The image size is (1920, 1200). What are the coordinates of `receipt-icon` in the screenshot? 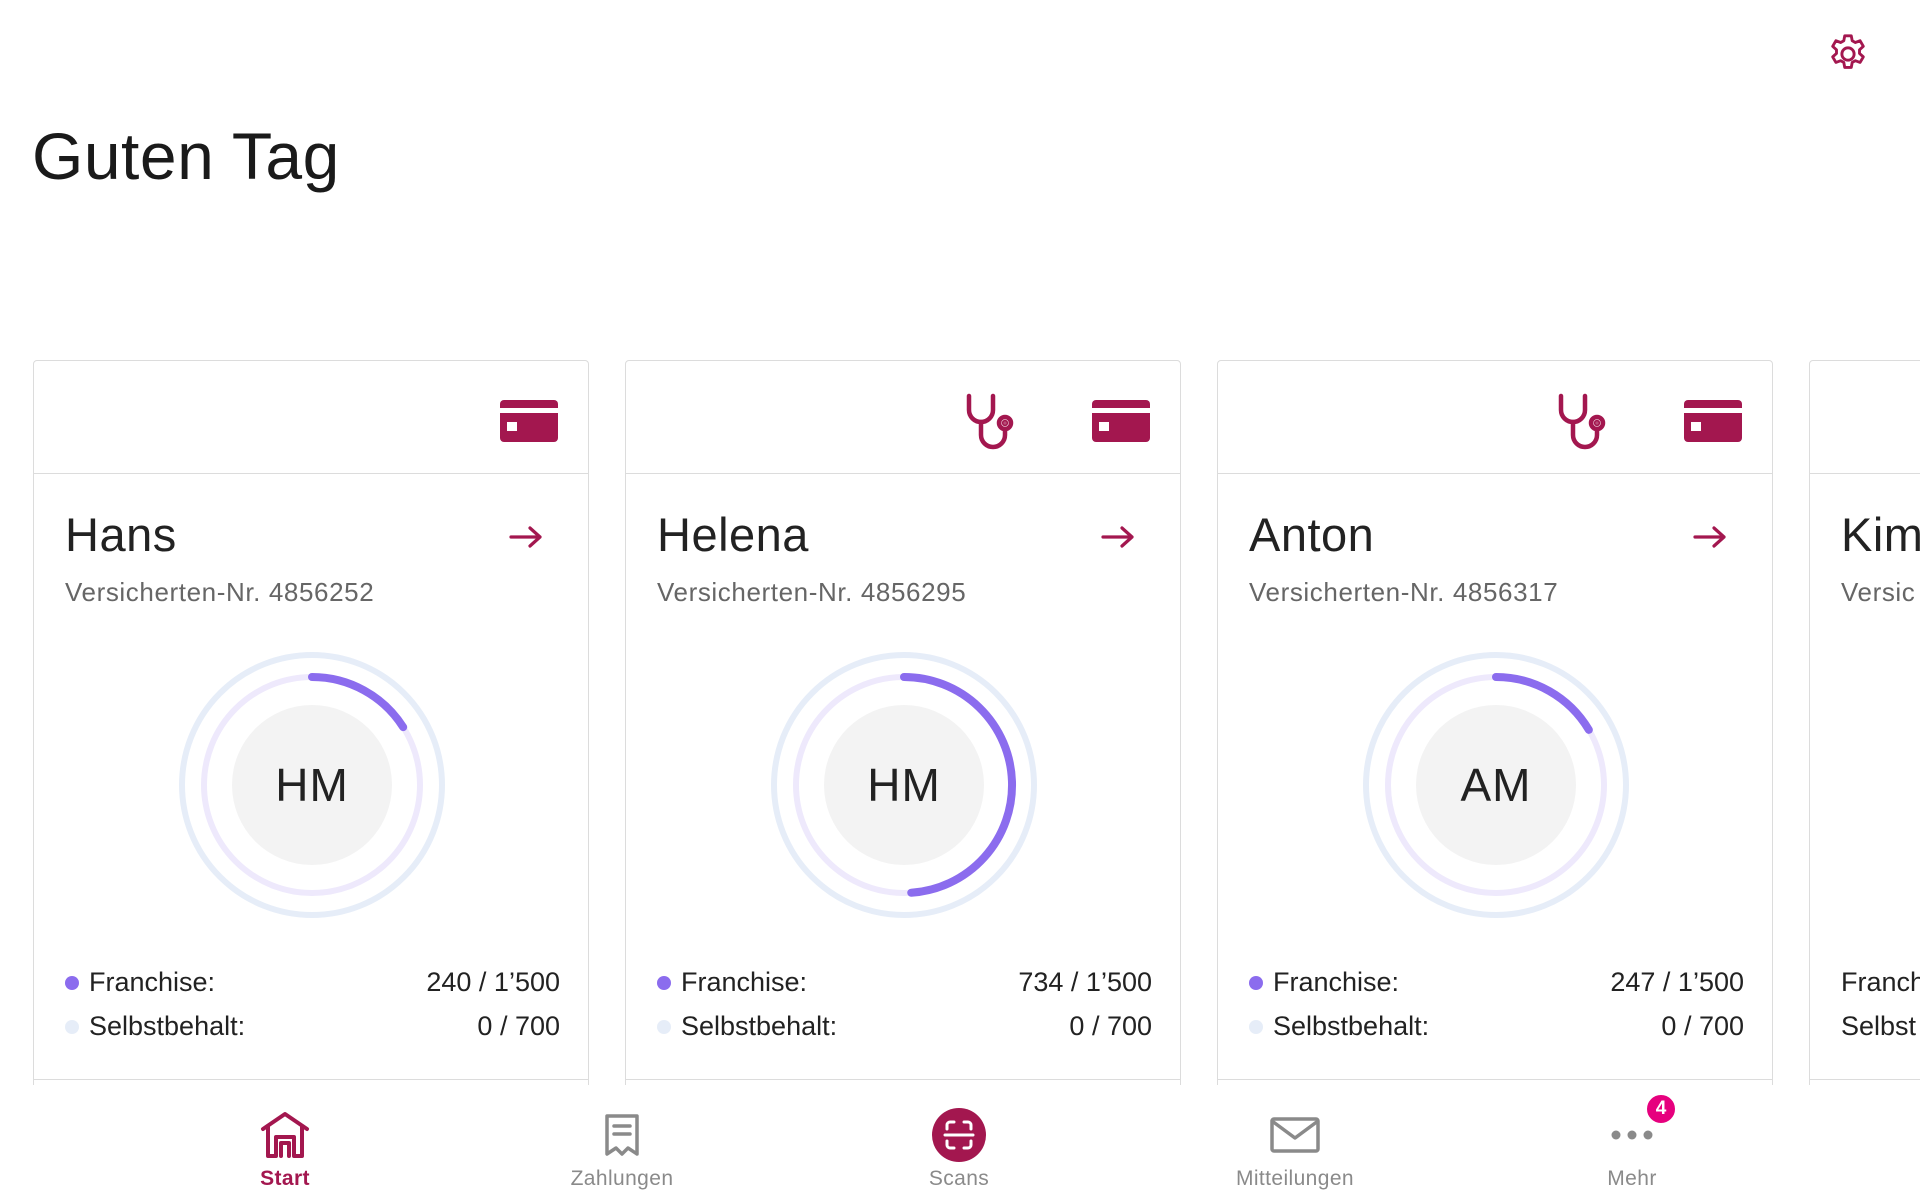 It's located at (622, 1137).